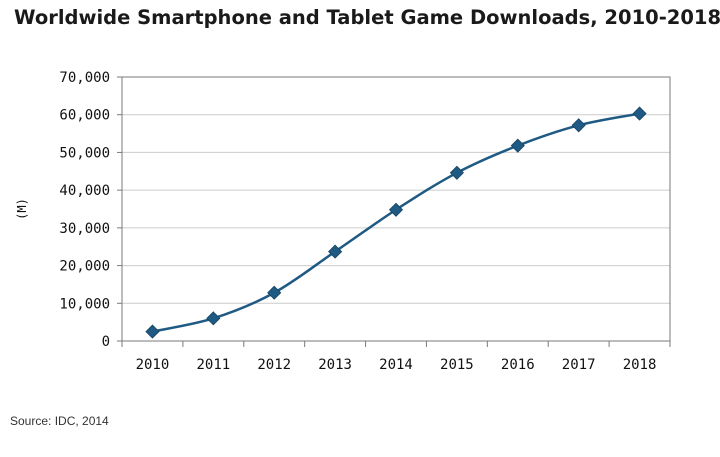 The image size is (720, 457). Describe the element at coordinates (84, 191) in the screenshot. I see `y-tick-label: 40,000` at that location.